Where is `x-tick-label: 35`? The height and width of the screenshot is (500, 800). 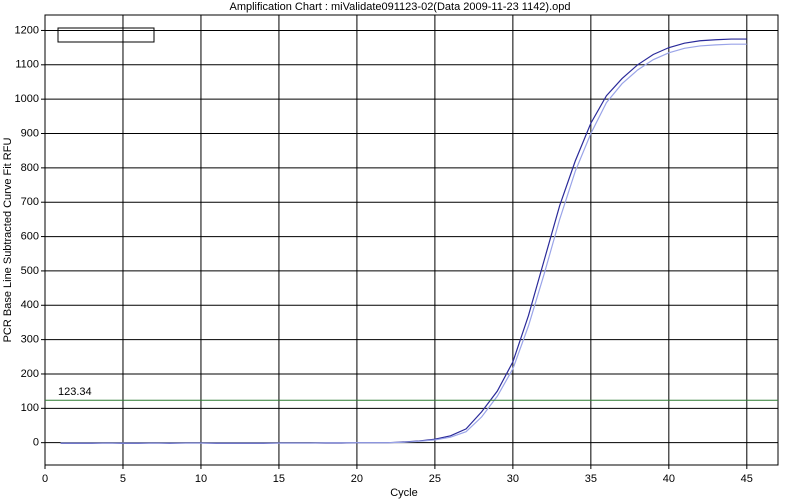 x-tick-label: 35 is located at coordinates (591, 479).